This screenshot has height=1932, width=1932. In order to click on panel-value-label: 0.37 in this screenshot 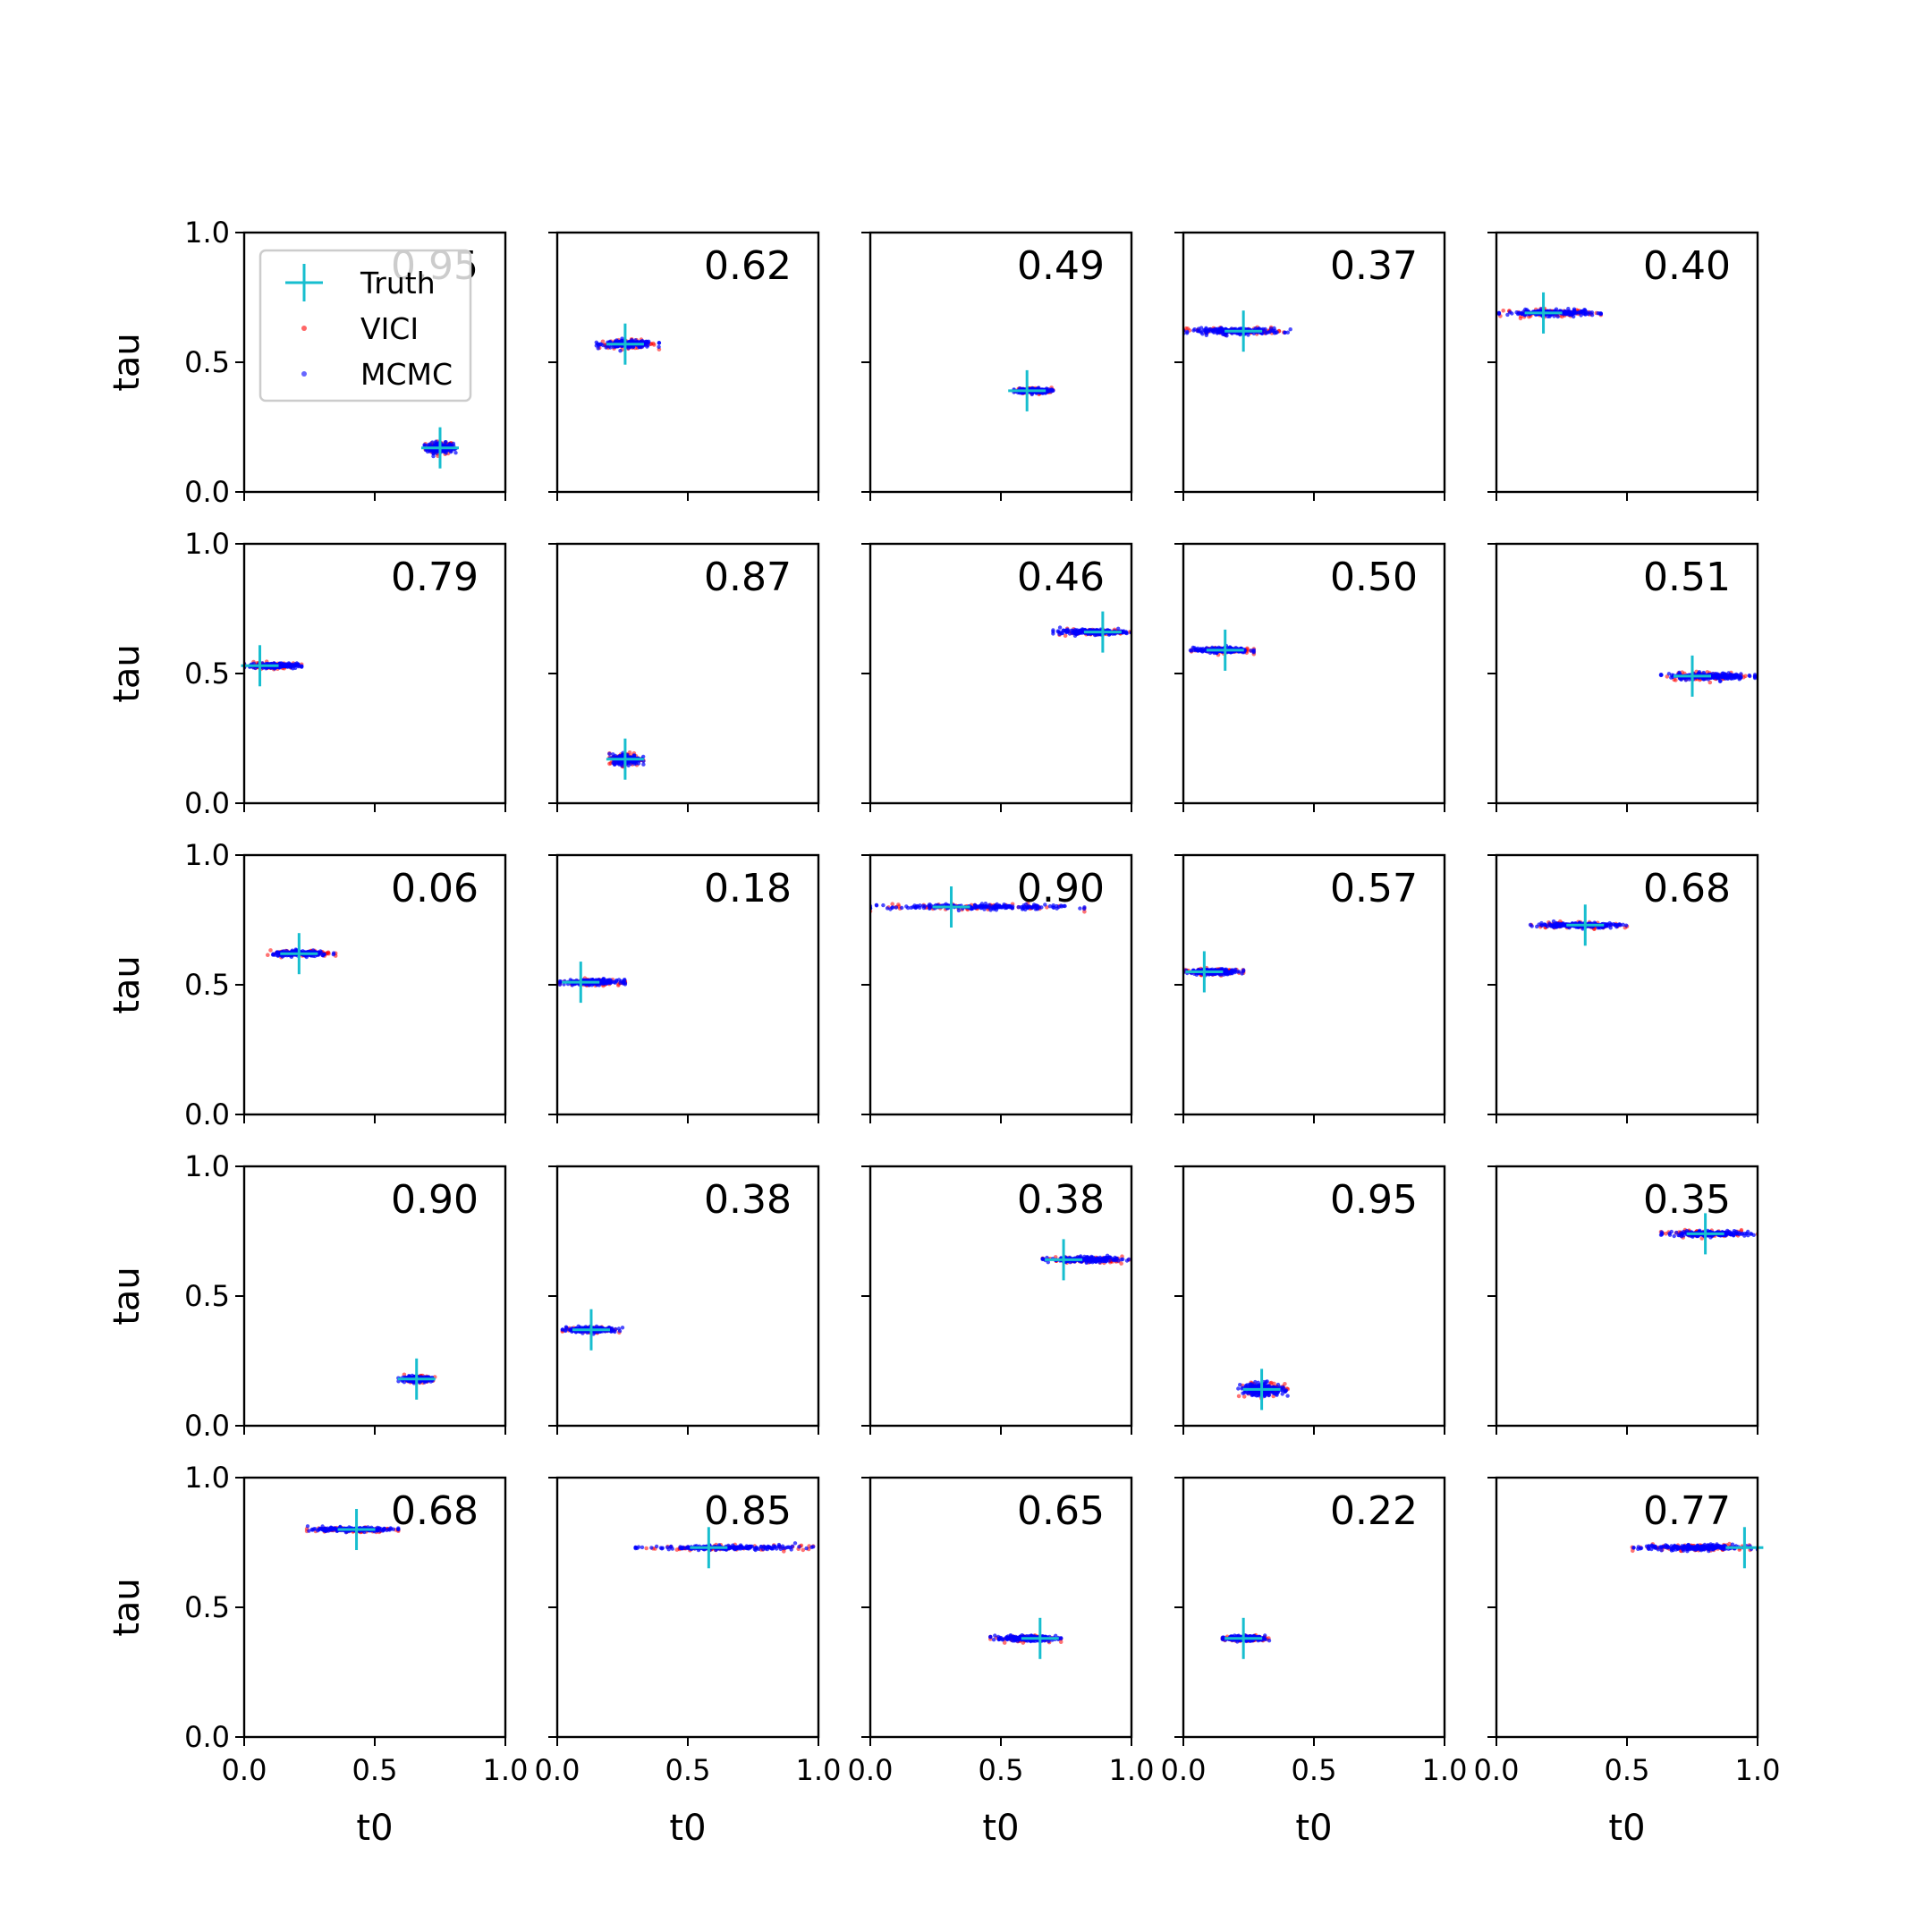, I will do `click(1374, 266)`.